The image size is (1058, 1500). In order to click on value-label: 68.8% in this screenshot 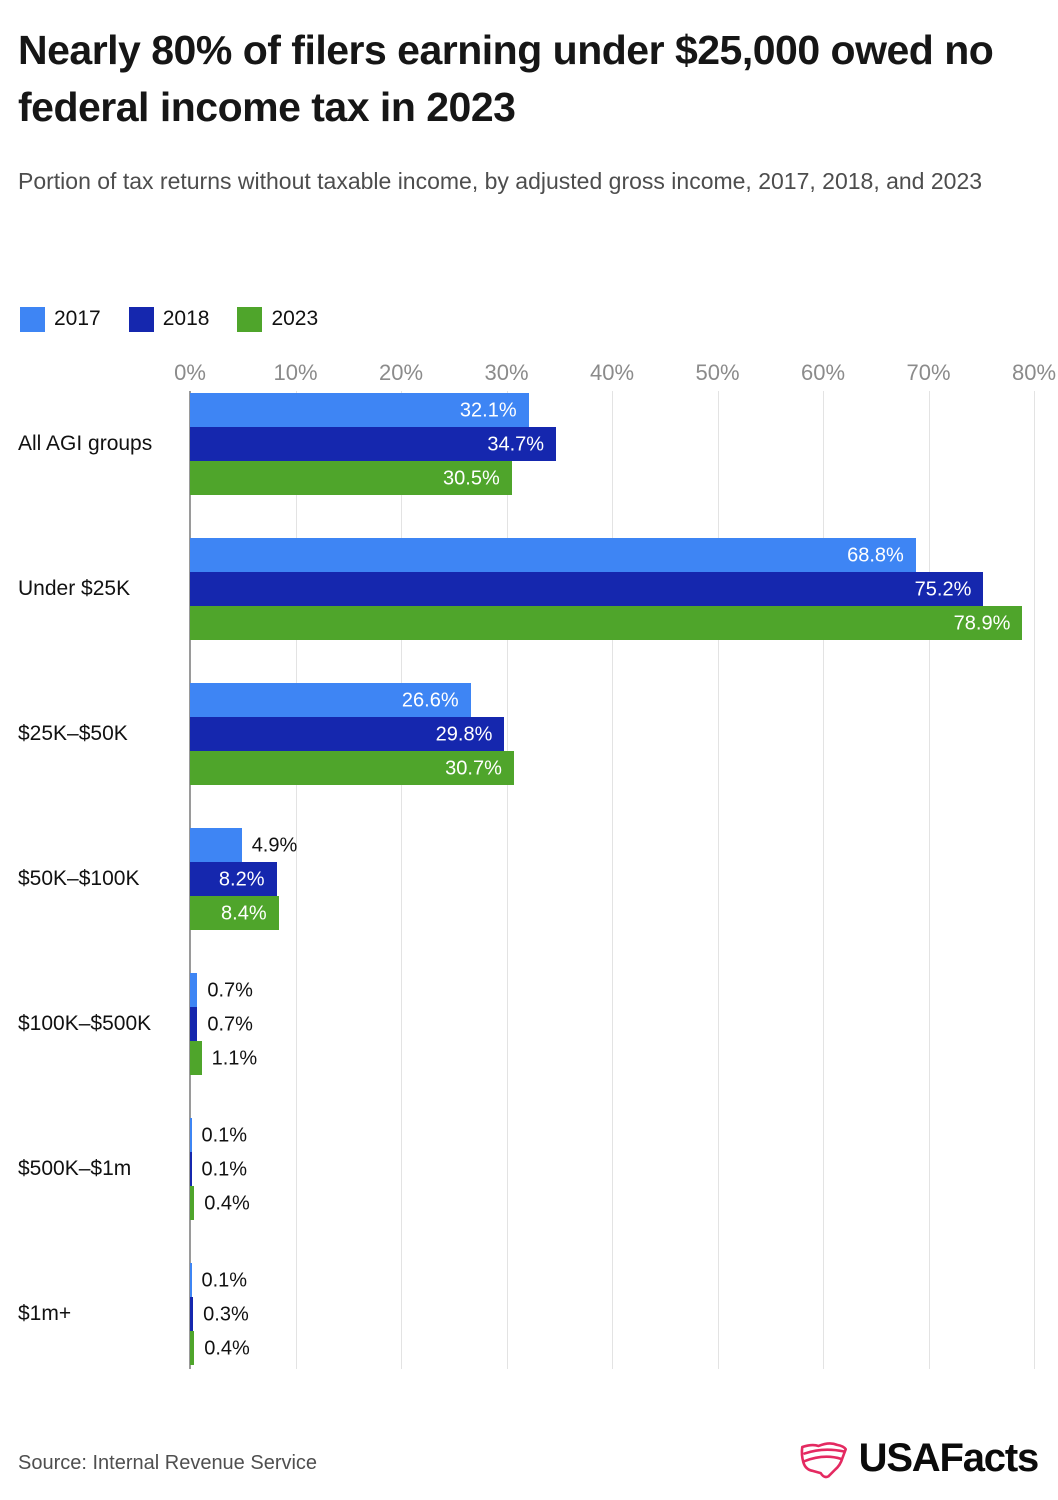, I will do `click(875, 555)`.